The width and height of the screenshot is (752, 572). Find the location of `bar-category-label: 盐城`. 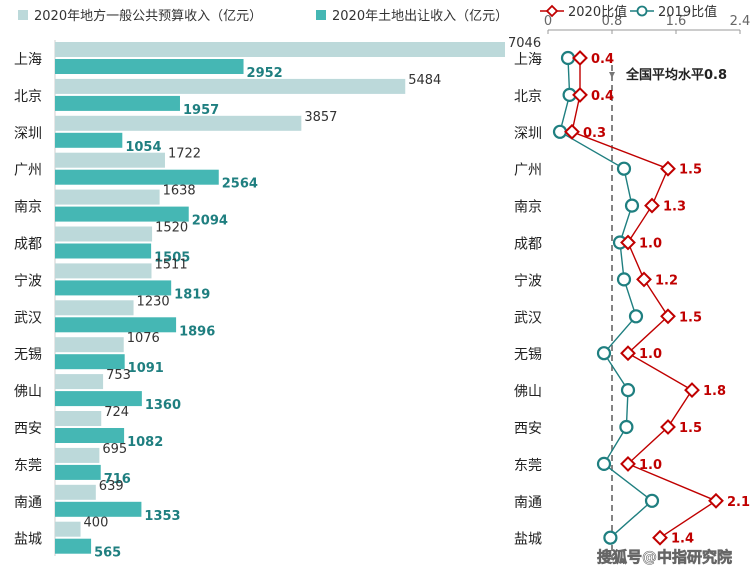

bar-category-label: 盐城 is located at coordinates (28, 540).